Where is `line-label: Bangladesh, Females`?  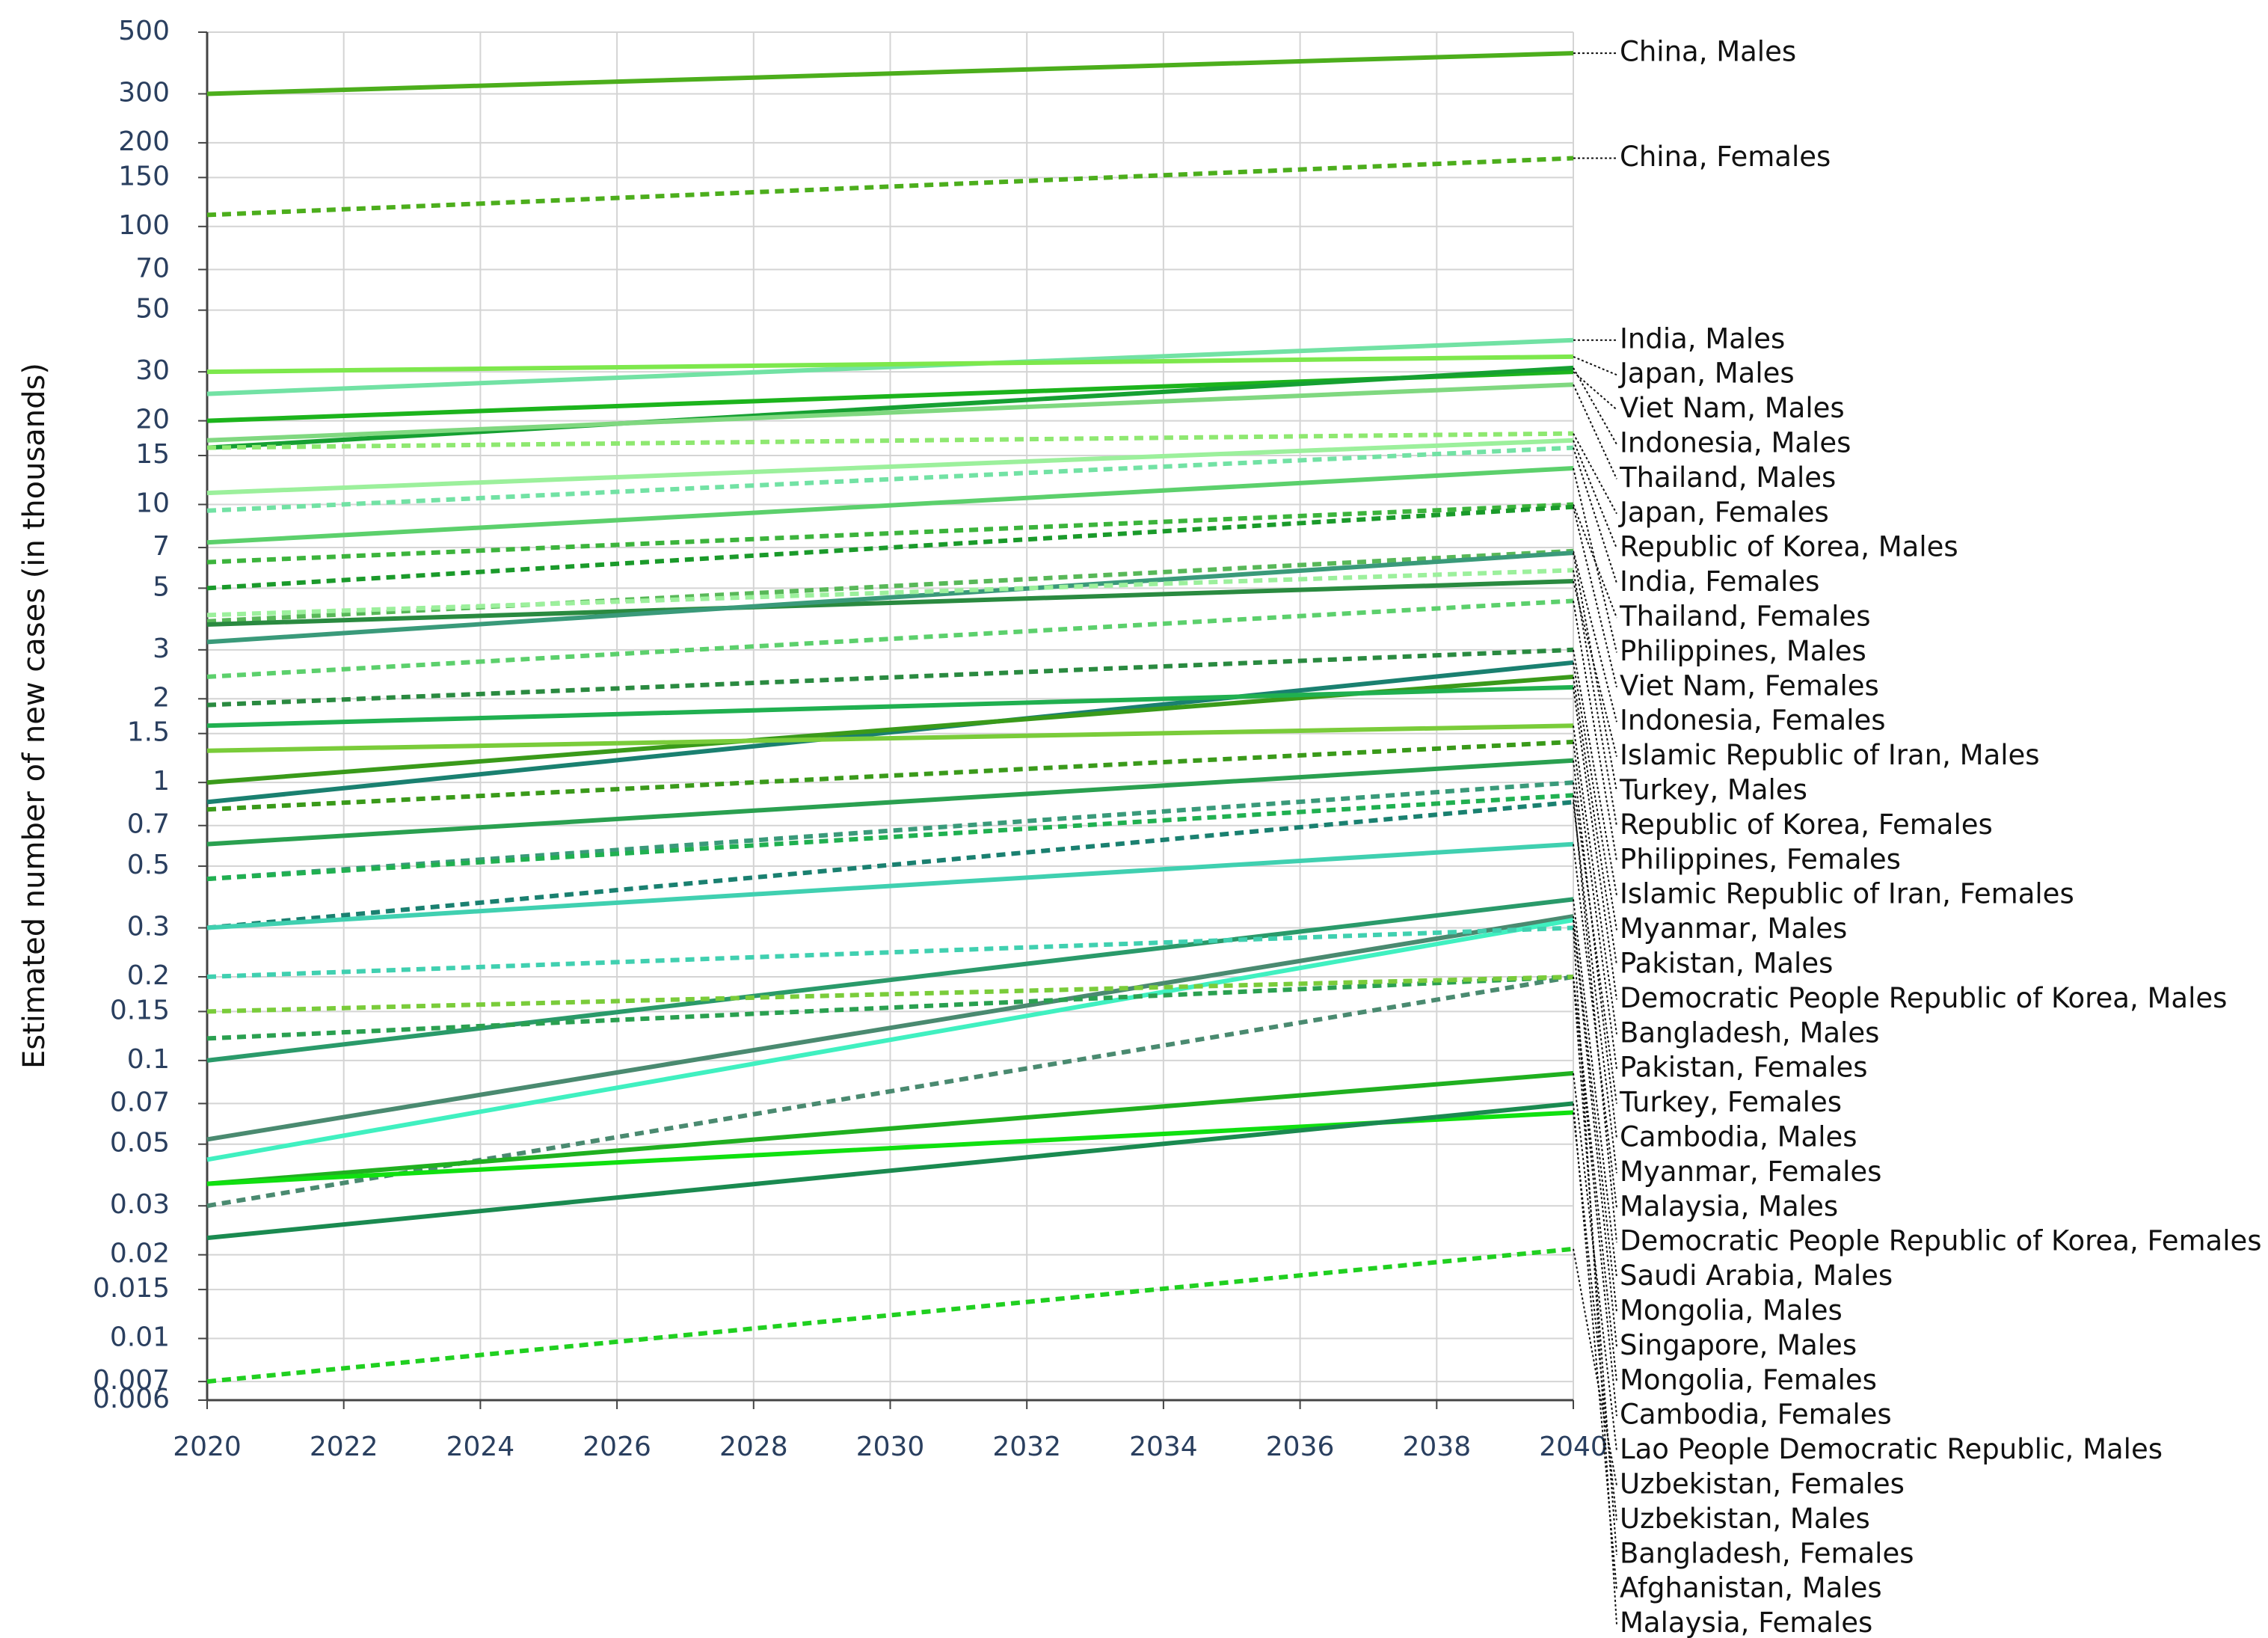
line-label: Bangladesh, Females is located at coordinates (1767, 1553).